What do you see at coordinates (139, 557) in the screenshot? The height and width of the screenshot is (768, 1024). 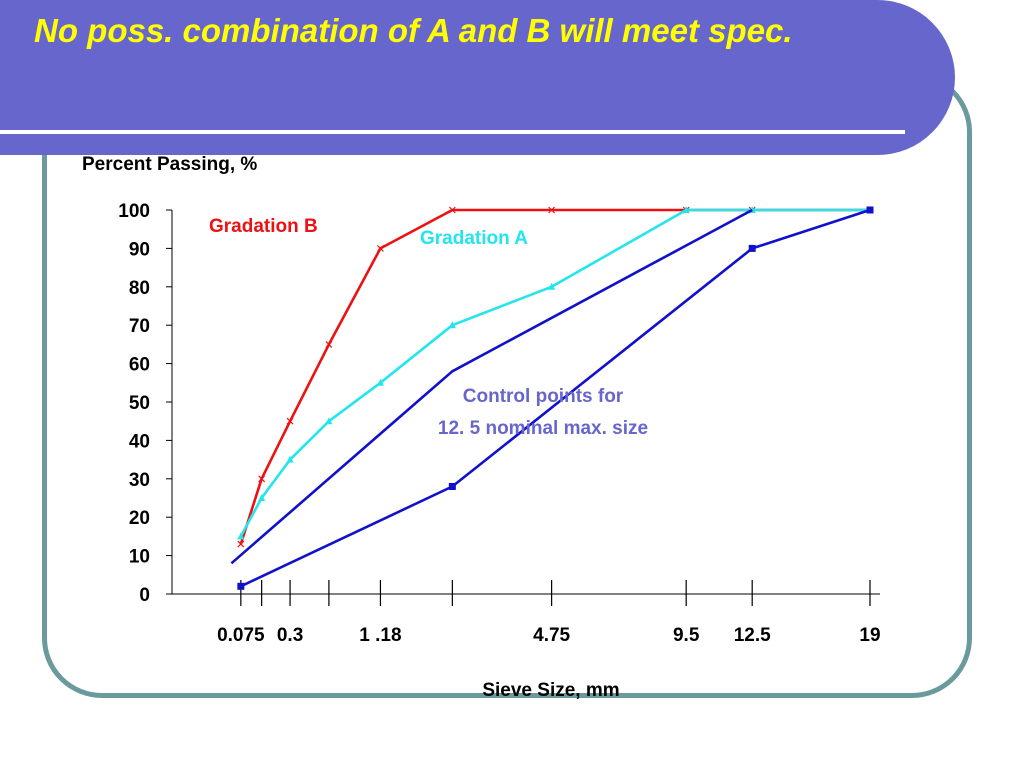 I see `y-tick-label: 10` at bounding box center [139, 557].